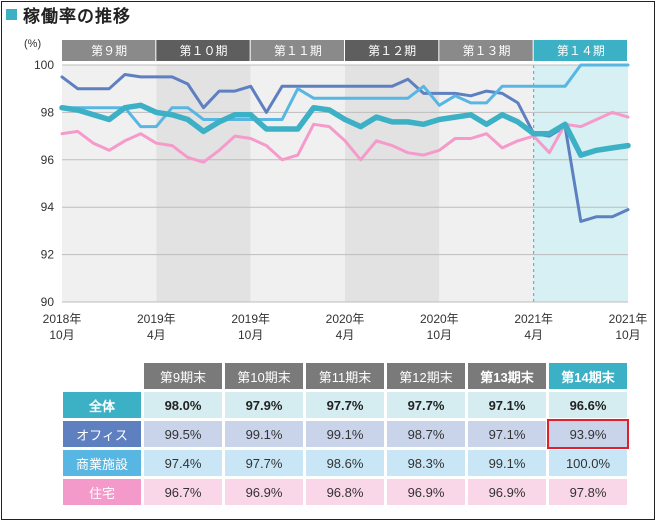 The width and height of the screenshot is (658, 523). Describe the element at coordinates (183, 492) in the screenshot. I see `table-cell: 96.7%` at that location.